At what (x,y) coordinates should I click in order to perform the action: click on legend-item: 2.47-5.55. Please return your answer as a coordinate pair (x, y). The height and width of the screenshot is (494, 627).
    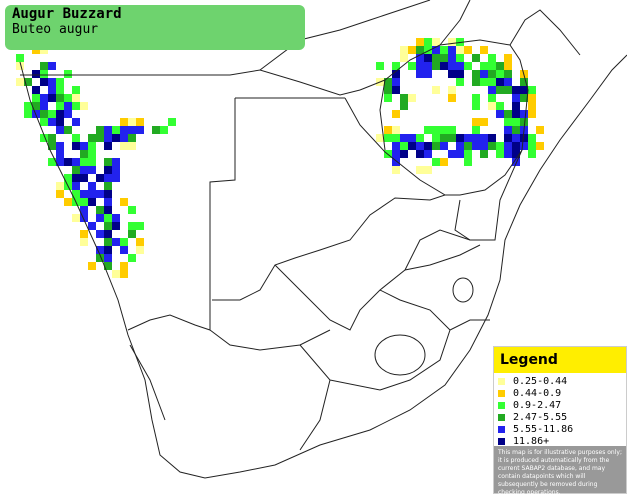
    Looking at the image, I should click on (562, 417).